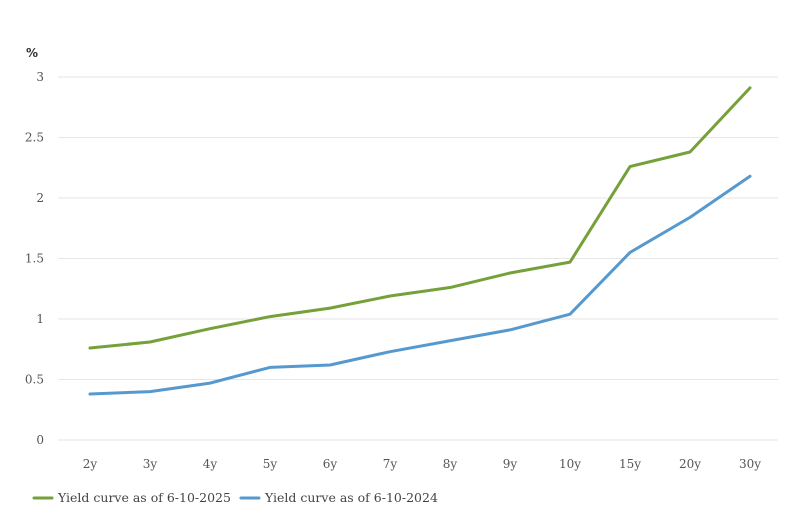 The image size is (811, 532). I want to click on x-tick-label: 30y, so click(750, 464).